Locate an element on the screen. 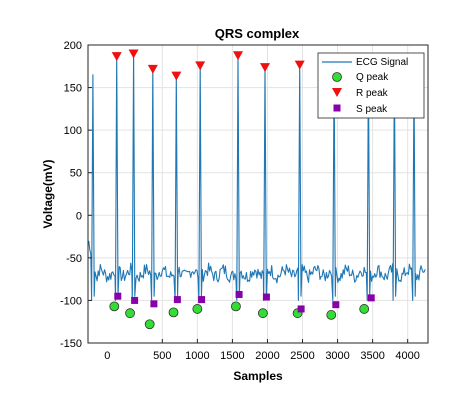 The width and height of the screenshot is (474, 405). y-tick-label: 0 is located at coordinates (79, 216).